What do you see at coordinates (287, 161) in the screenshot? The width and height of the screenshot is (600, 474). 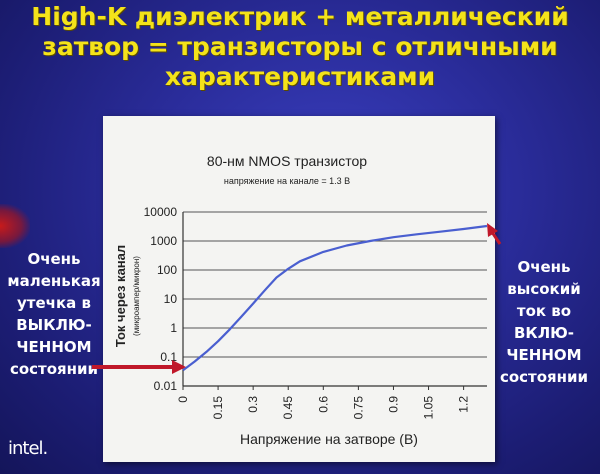 I see `chart-title: 80-нм NMOS транзистор` at bounding box center [287, 161].